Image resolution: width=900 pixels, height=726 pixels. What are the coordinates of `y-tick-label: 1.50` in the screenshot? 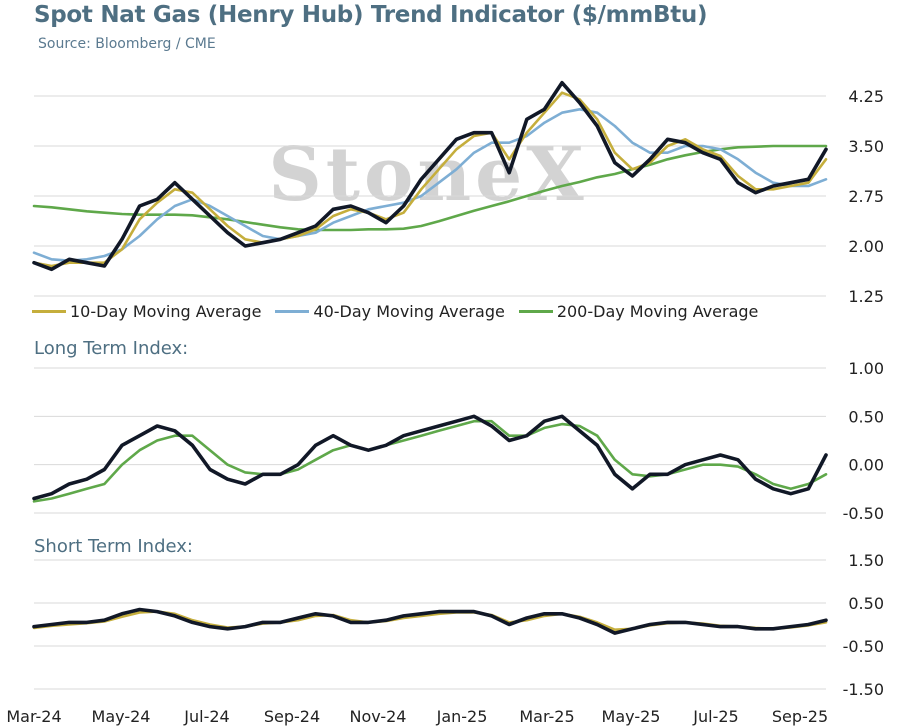 It's located at (866, 560).